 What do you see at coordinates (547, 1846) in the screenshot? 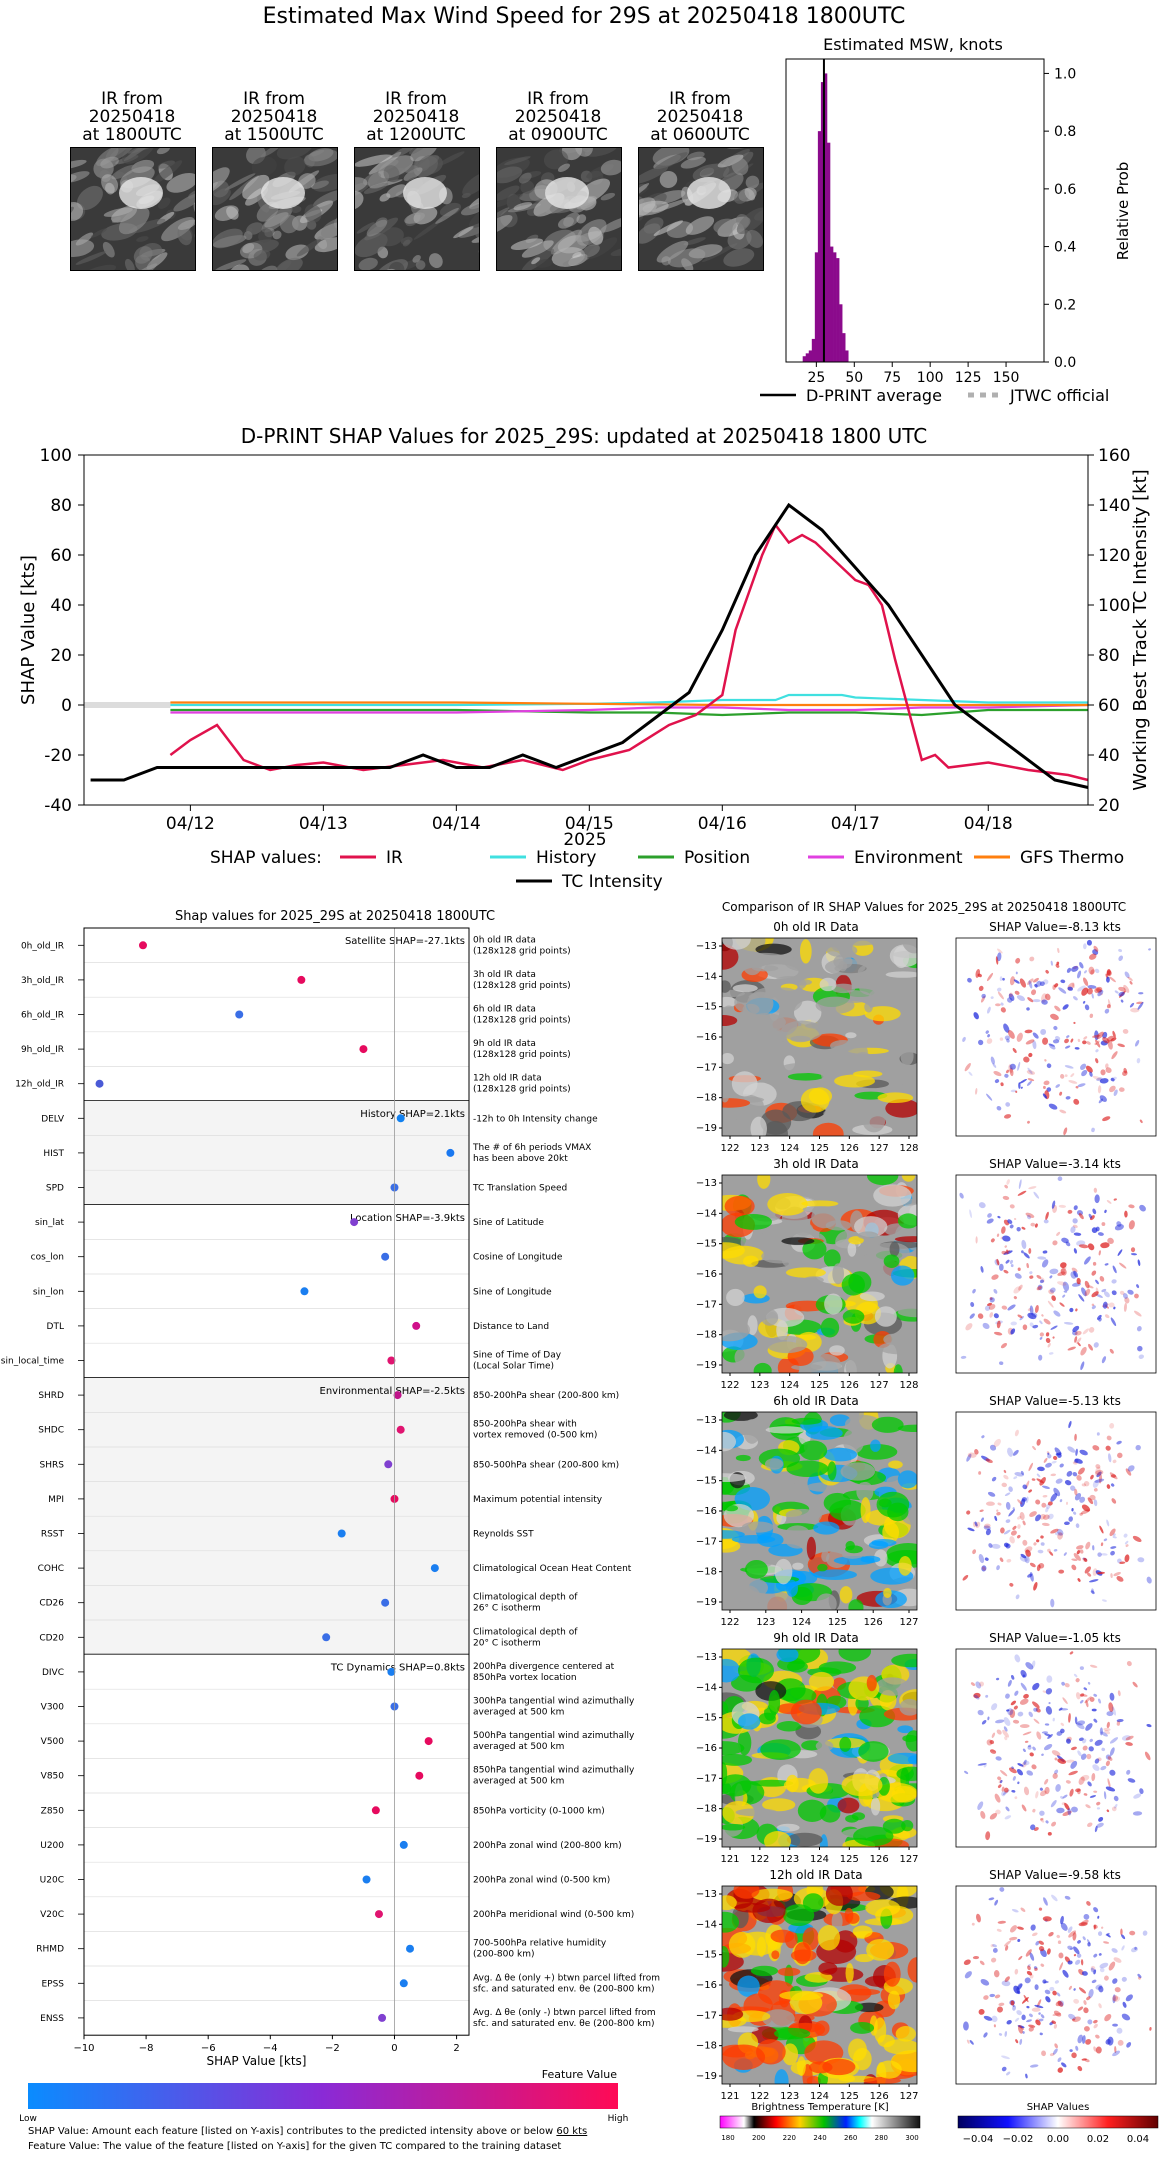
I see `feature-desc: 200hPa zonal wind (200-800 km)` at bounding box center [547, 1846].